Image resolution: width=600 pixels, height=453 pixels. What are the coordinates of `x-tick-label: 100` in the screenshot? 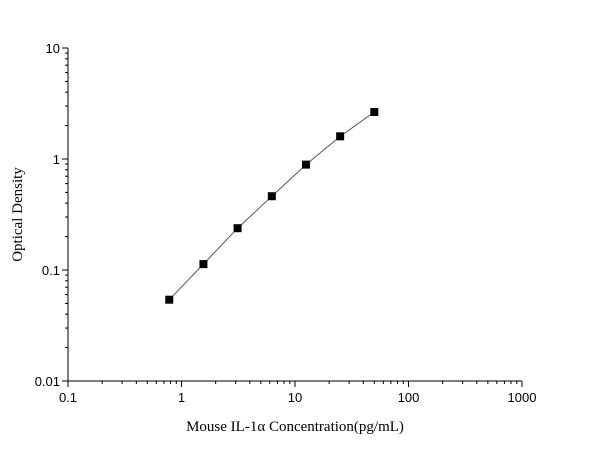 It's located at (409, 397).